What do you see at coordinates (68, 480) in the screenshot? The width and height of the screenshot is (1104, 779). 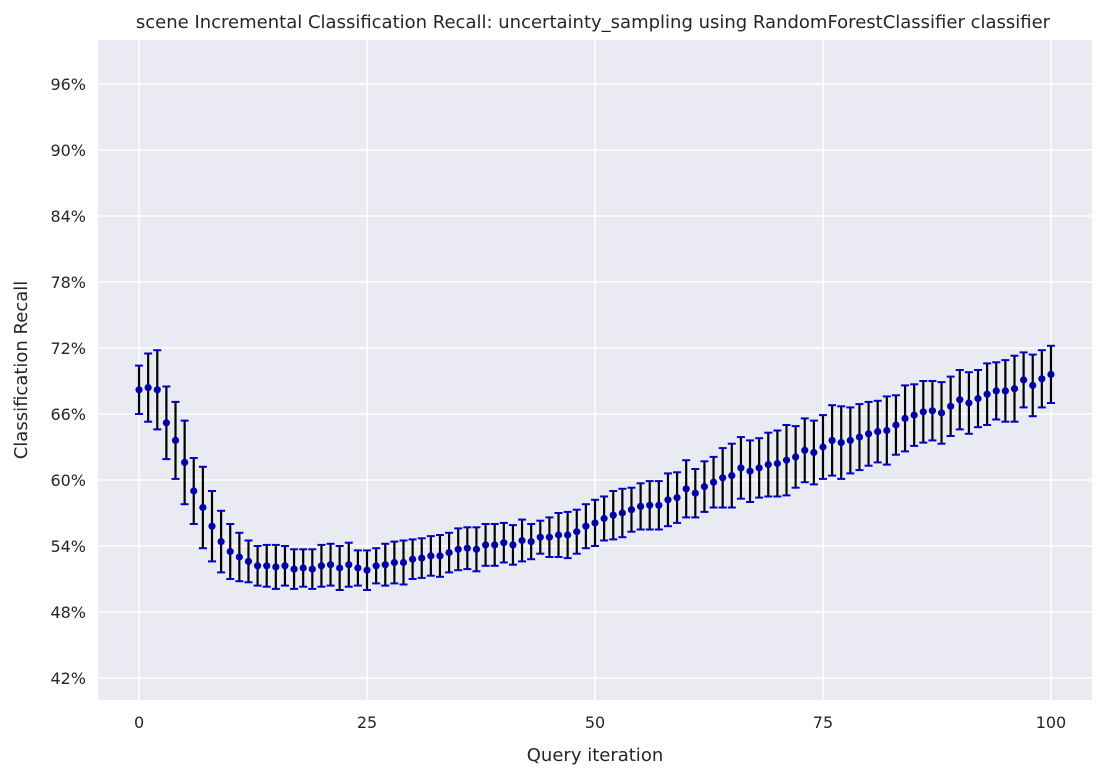 I see `y-tick-label: 60%` at bounding box center [68, 480].